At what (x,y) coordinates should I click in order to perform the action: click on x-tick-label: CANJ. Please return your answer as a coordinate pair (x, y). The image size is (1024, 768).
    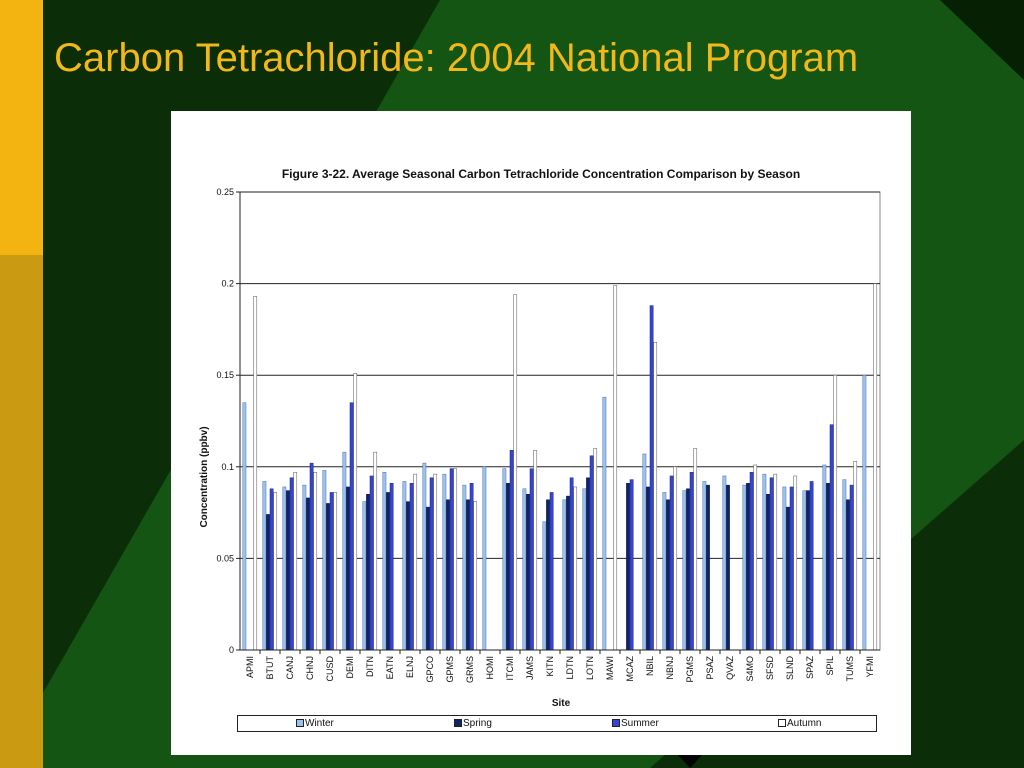
    Looking at the image, I should click on (290, 668).